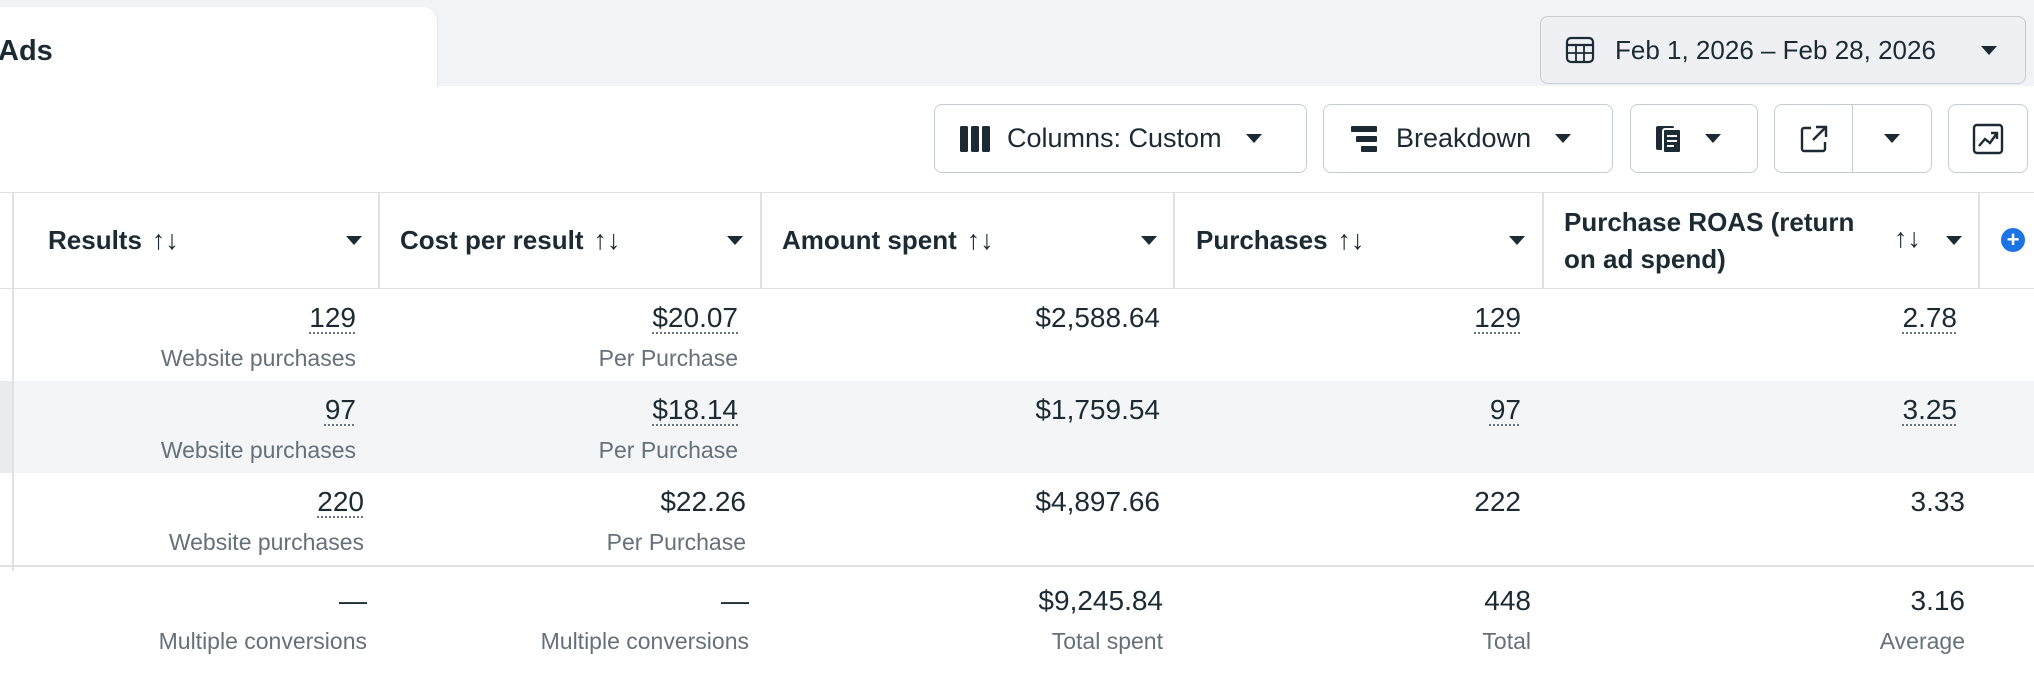 This screenshot has height=676, width=2034. I want to click on header-line: Purchase ROAS (return, so click(1709, 221).